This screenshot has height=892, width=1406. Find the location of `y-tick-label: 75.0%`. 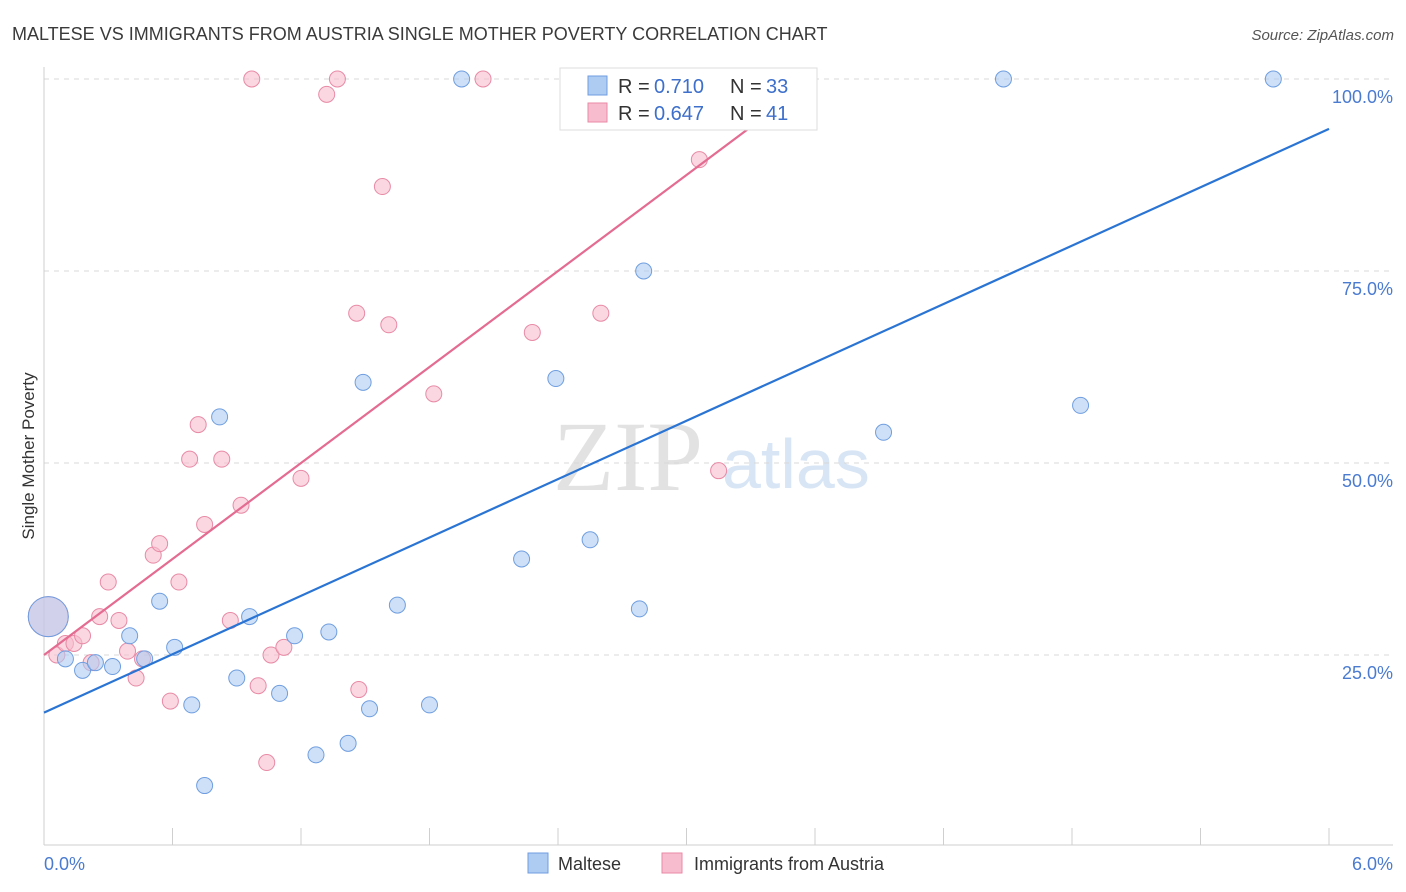

y-tick-label: 75.0% is located at coordinates (1367, 289).